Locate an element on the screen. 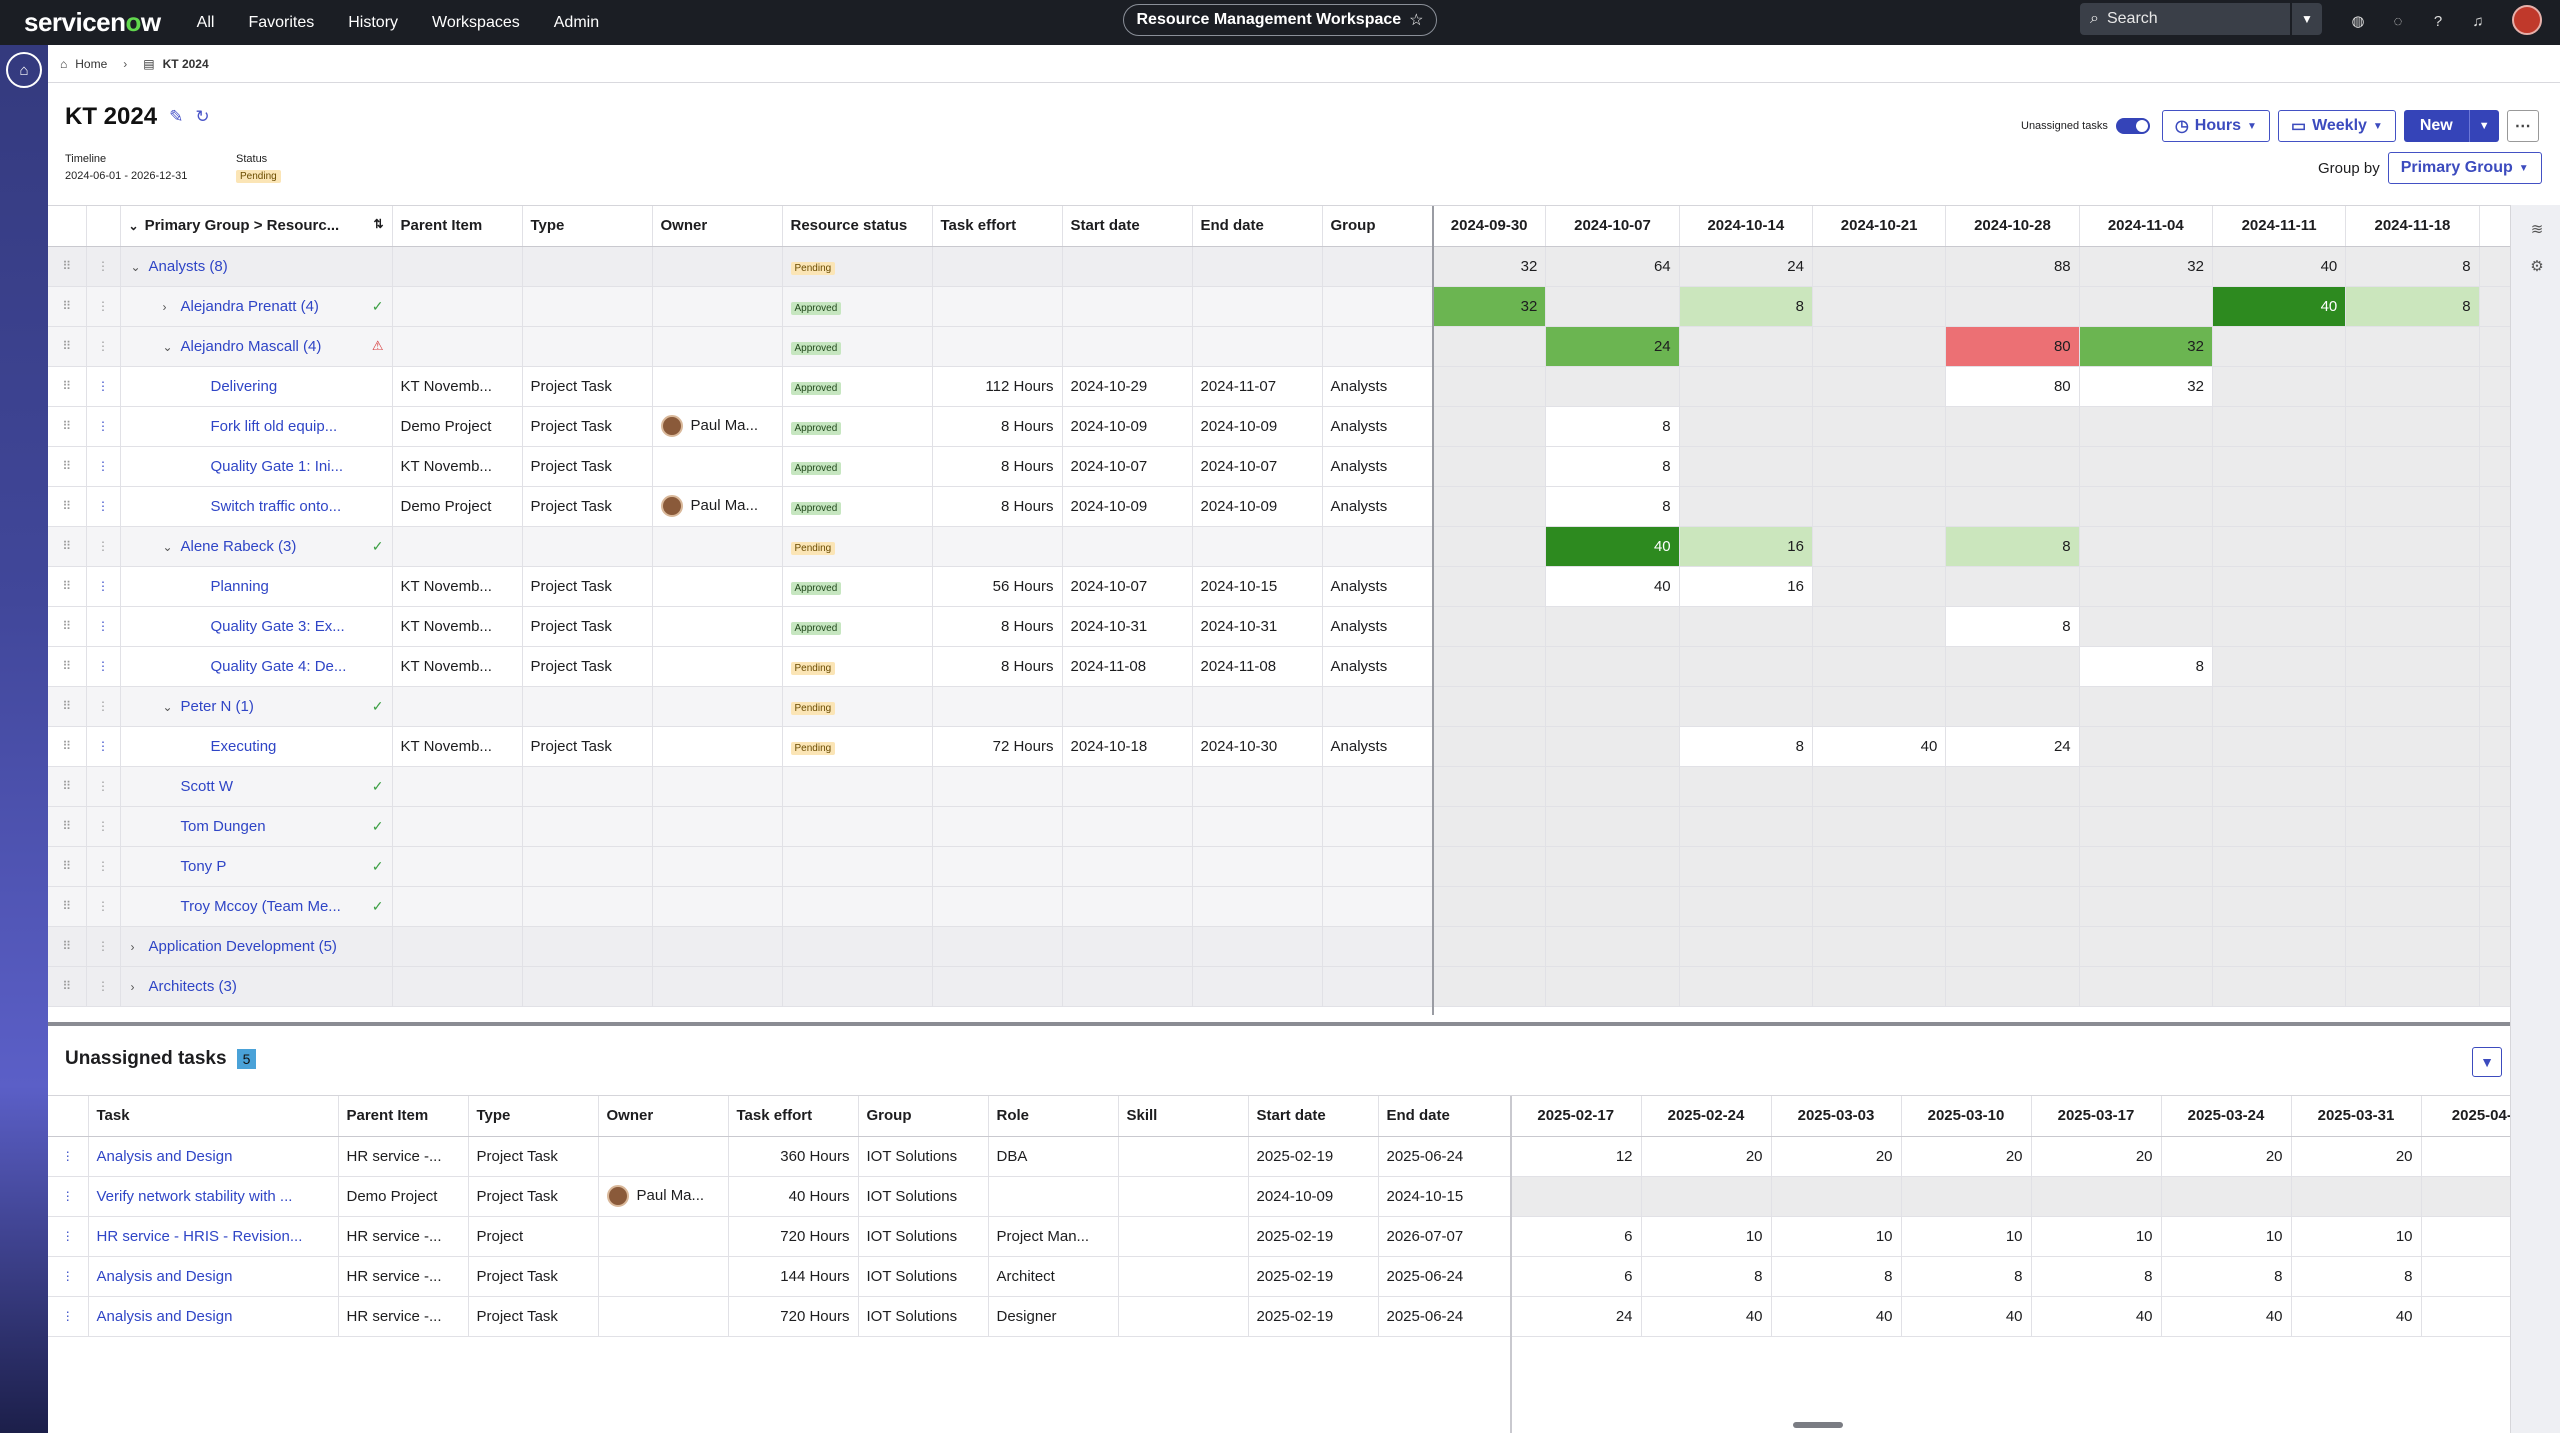  allocation-cell: 24 is located at coordinates (2012, 746).